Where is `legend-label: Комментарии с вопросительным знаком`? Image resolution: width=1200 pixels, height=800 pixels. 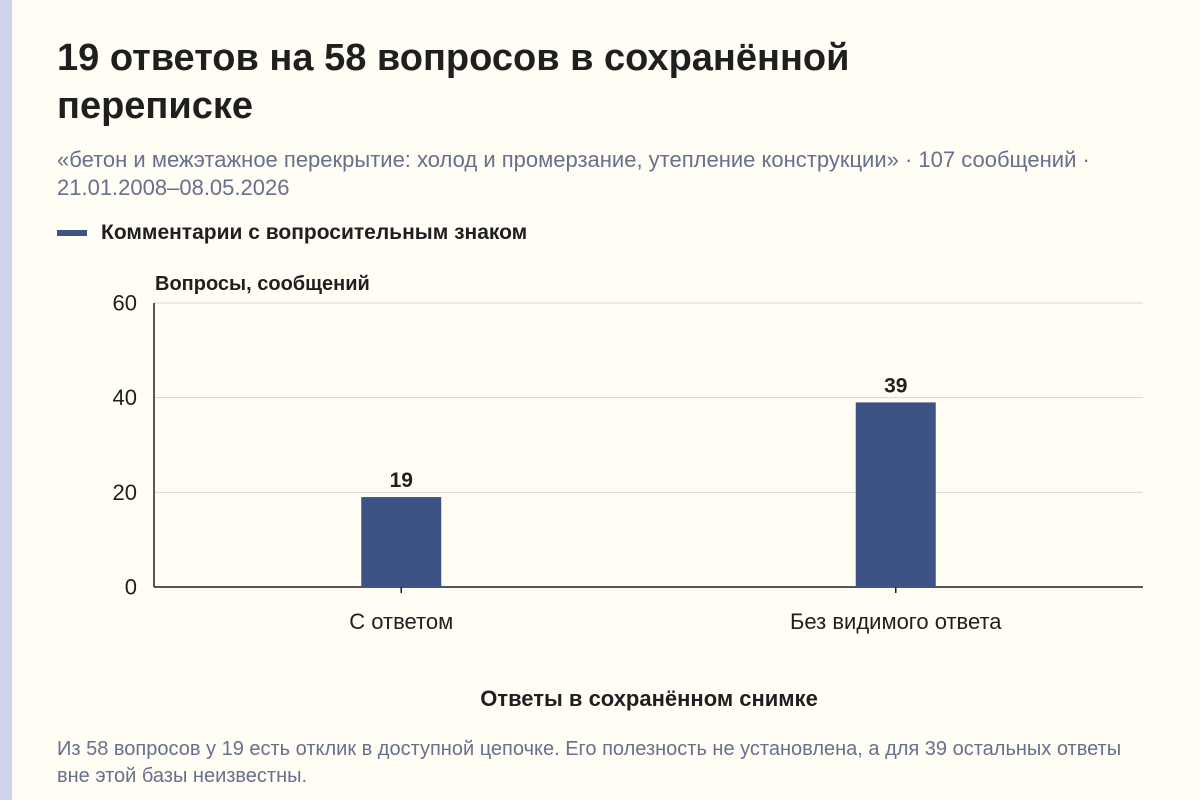
legend-label: Комментарии с вопросительным знаком is located at coordinates (314, 232).